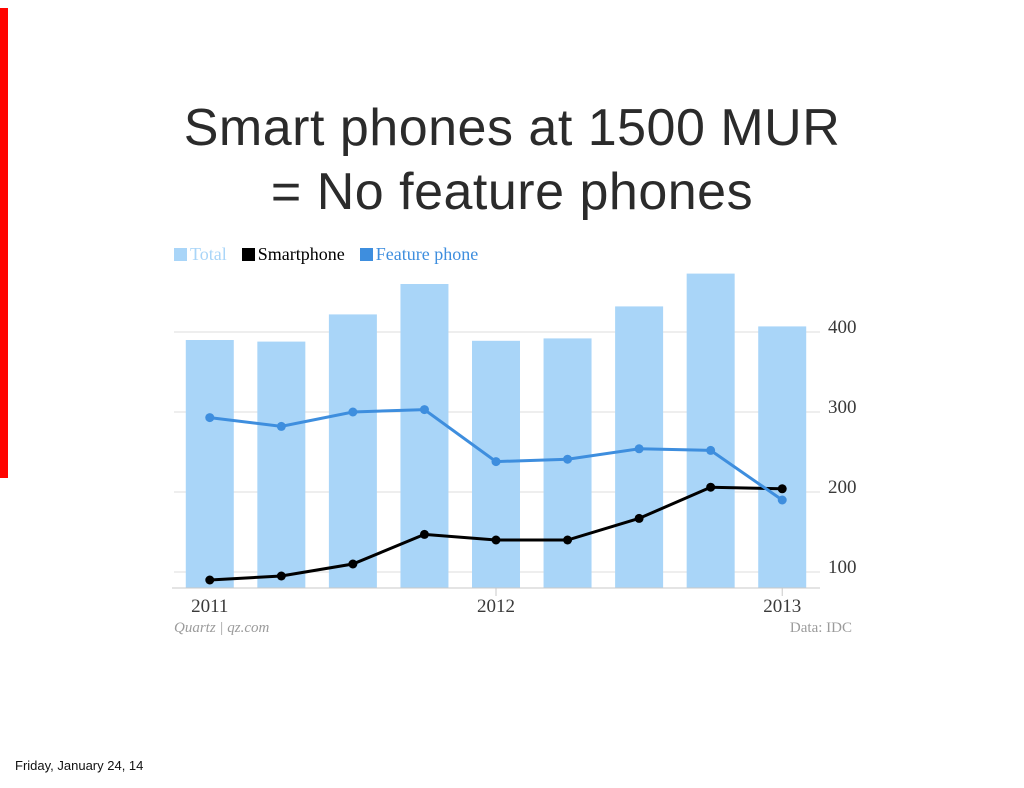 The height and width of the screenshot is (788, 1024). Describe the element at coordinates (209, 606) in the screenshot. I see `x-tick-label: 2011` at that location.